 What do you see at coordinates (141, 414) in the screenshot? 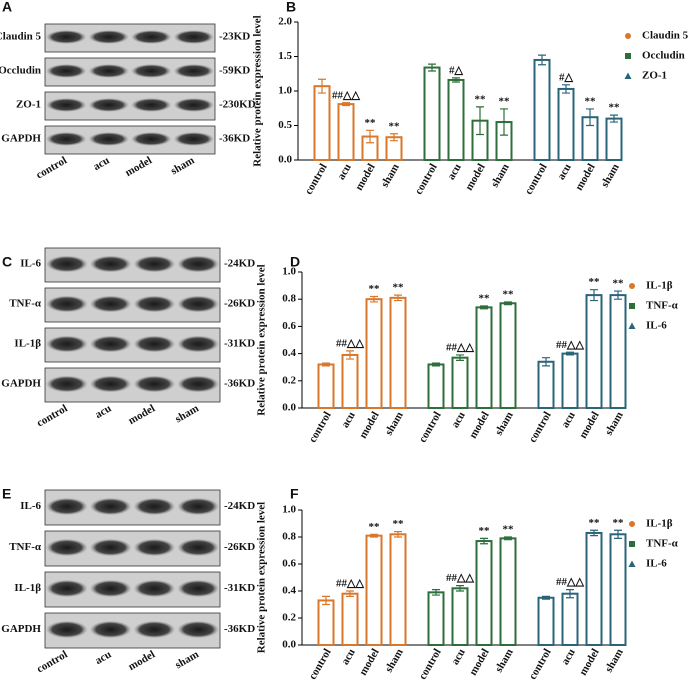
I see `lane-label: model` at bounding box center [141, 414].